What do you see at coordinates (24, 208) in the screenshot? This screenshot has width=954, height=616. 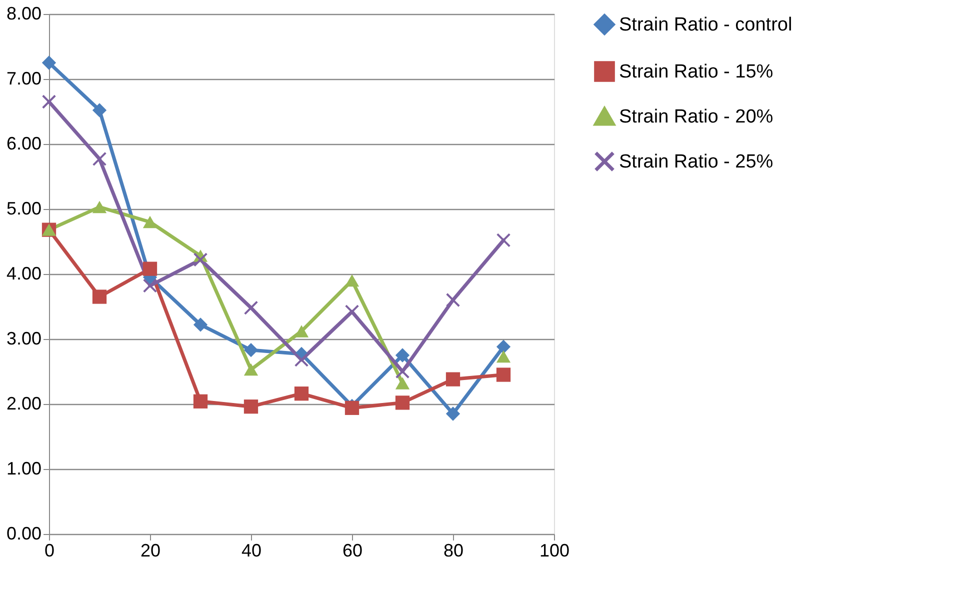 I see `y-tick-label: 5.00` at bounding box center [24, 208].